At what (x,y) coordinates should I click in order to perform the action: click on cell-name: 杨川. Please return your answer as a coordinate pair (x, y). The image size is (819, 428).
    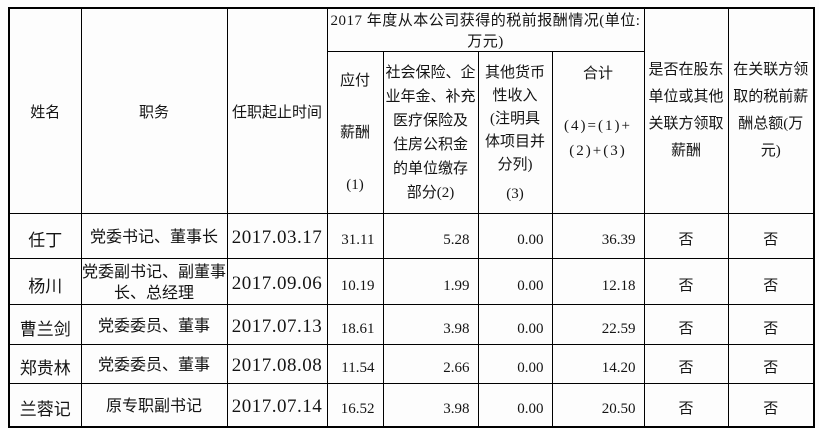
    Looking at the image, I should click on (45, 281).